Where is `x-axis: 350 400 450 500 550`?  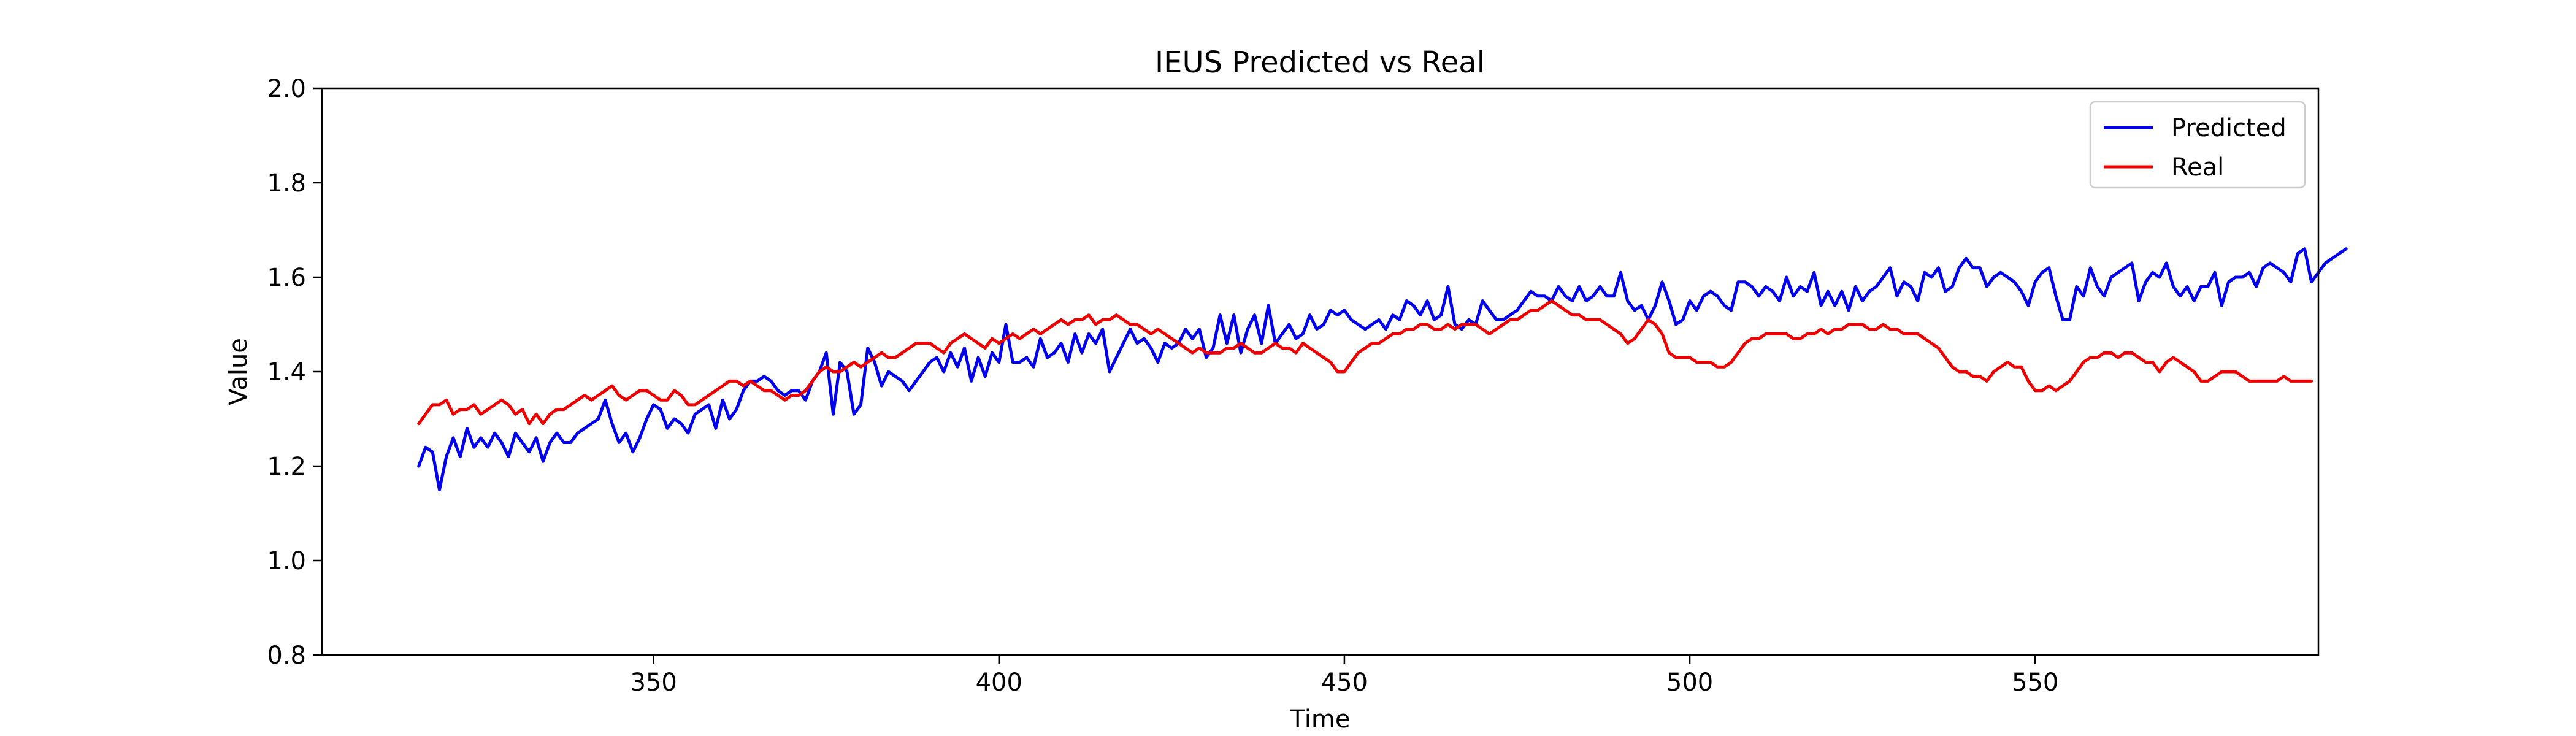 x-axis: 350 400 450 500 550 is located at coordinates (1344, 676).